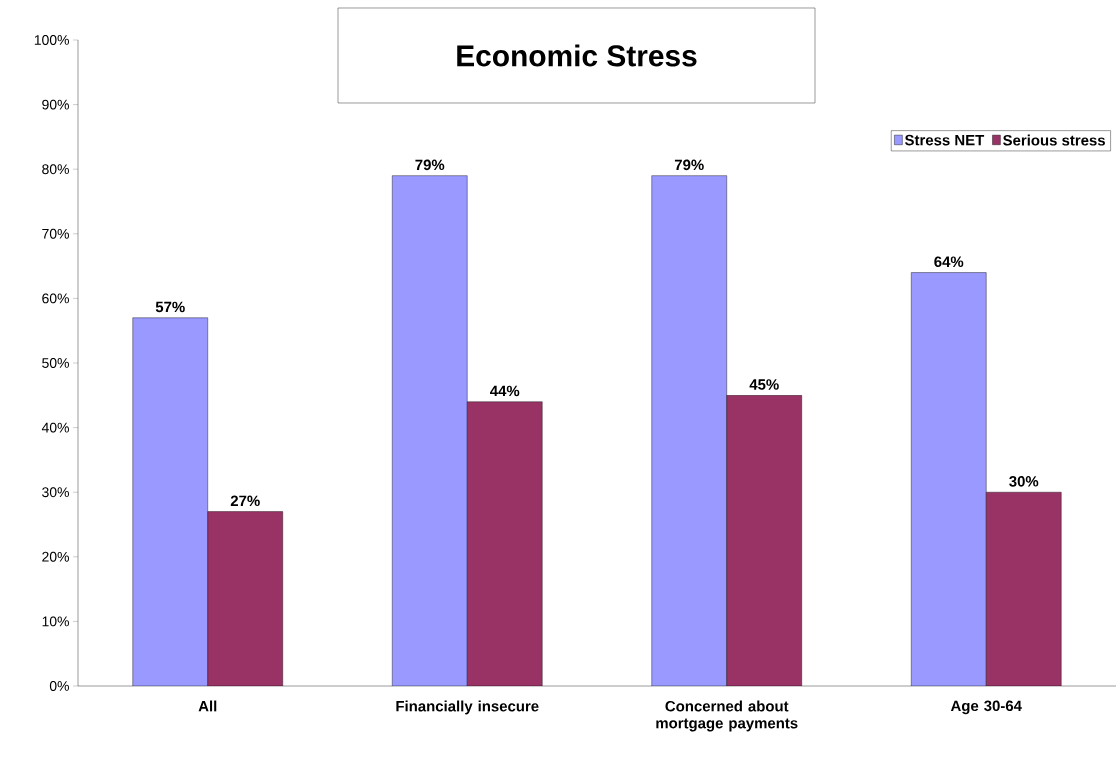  I want to click on data-label: 57%, so click(170, 307).